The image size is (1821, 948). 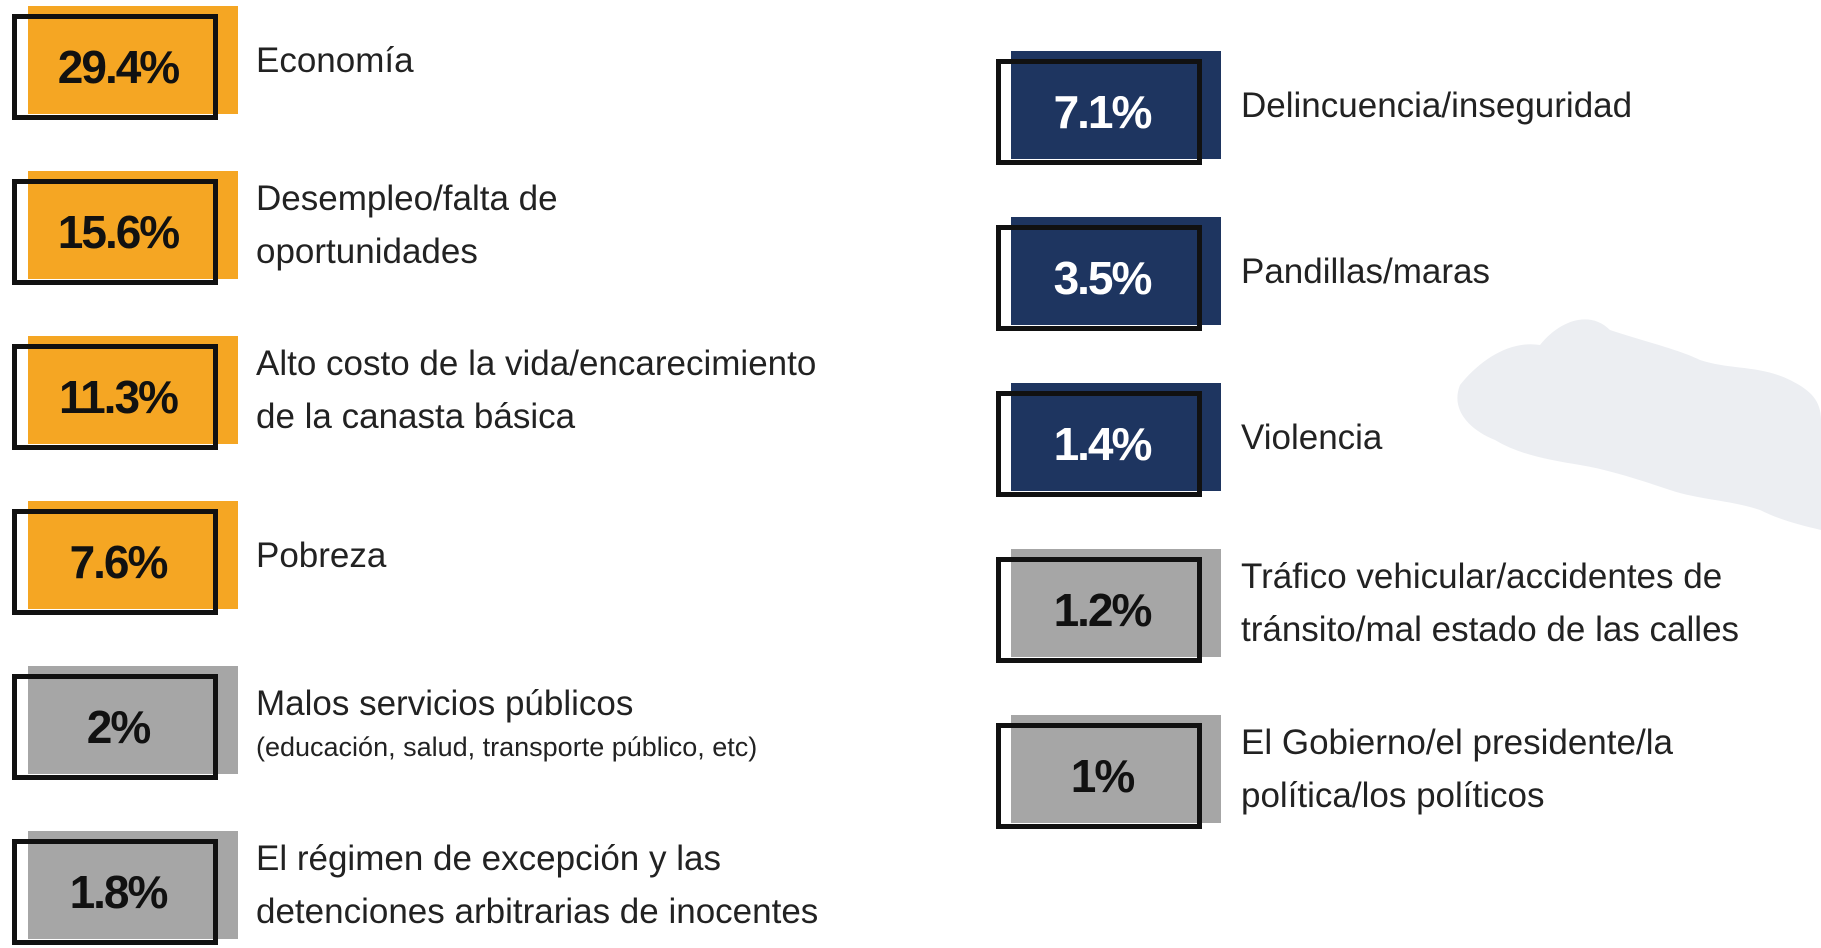 What do you see at coordinates (445, 703) in the screenshot?
I see `label-line: Malos servicios públicos` at bounding box center [445, 703].